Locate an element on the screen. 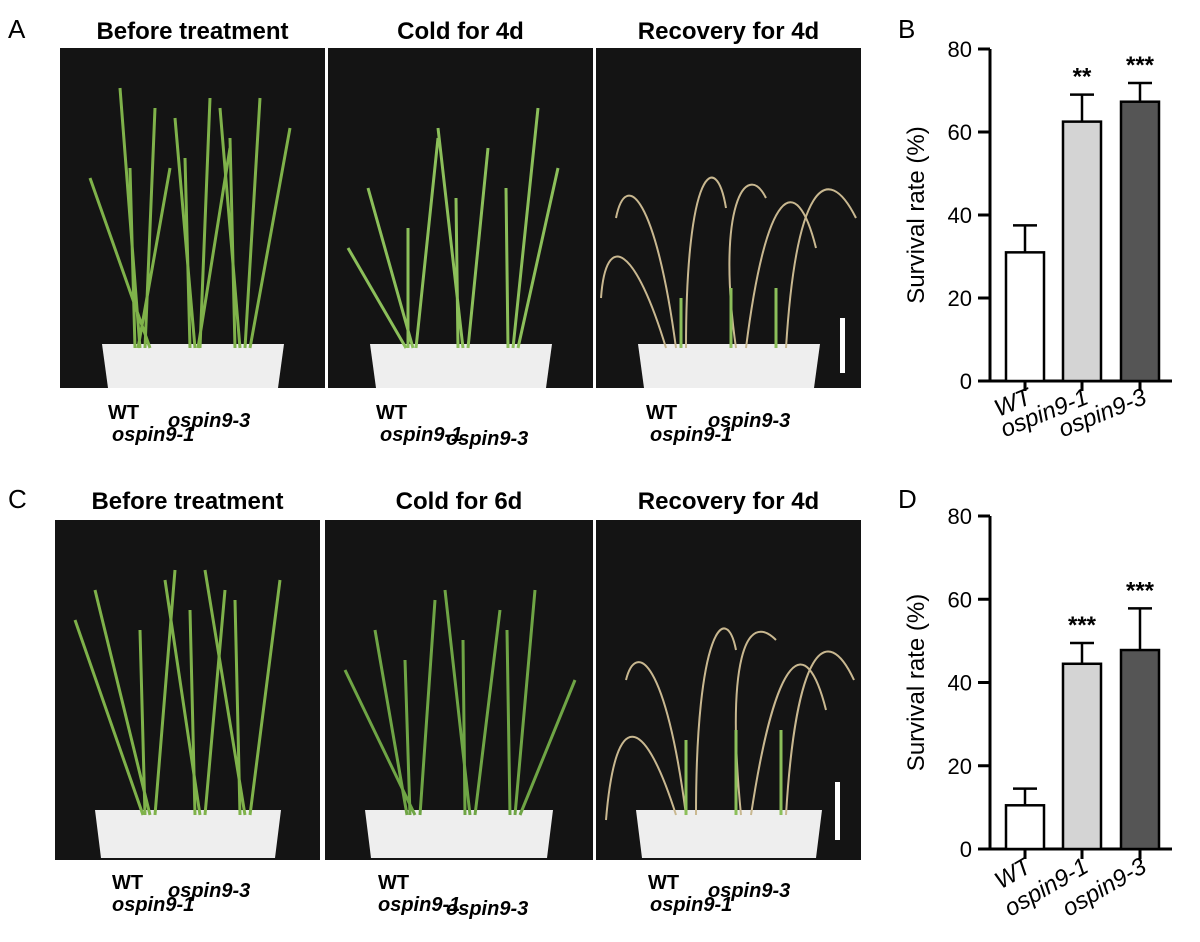 This screenshot has width=1200, height=942. panel-a-title-cold: Cold for 4d is located at coordinates (460, 31).